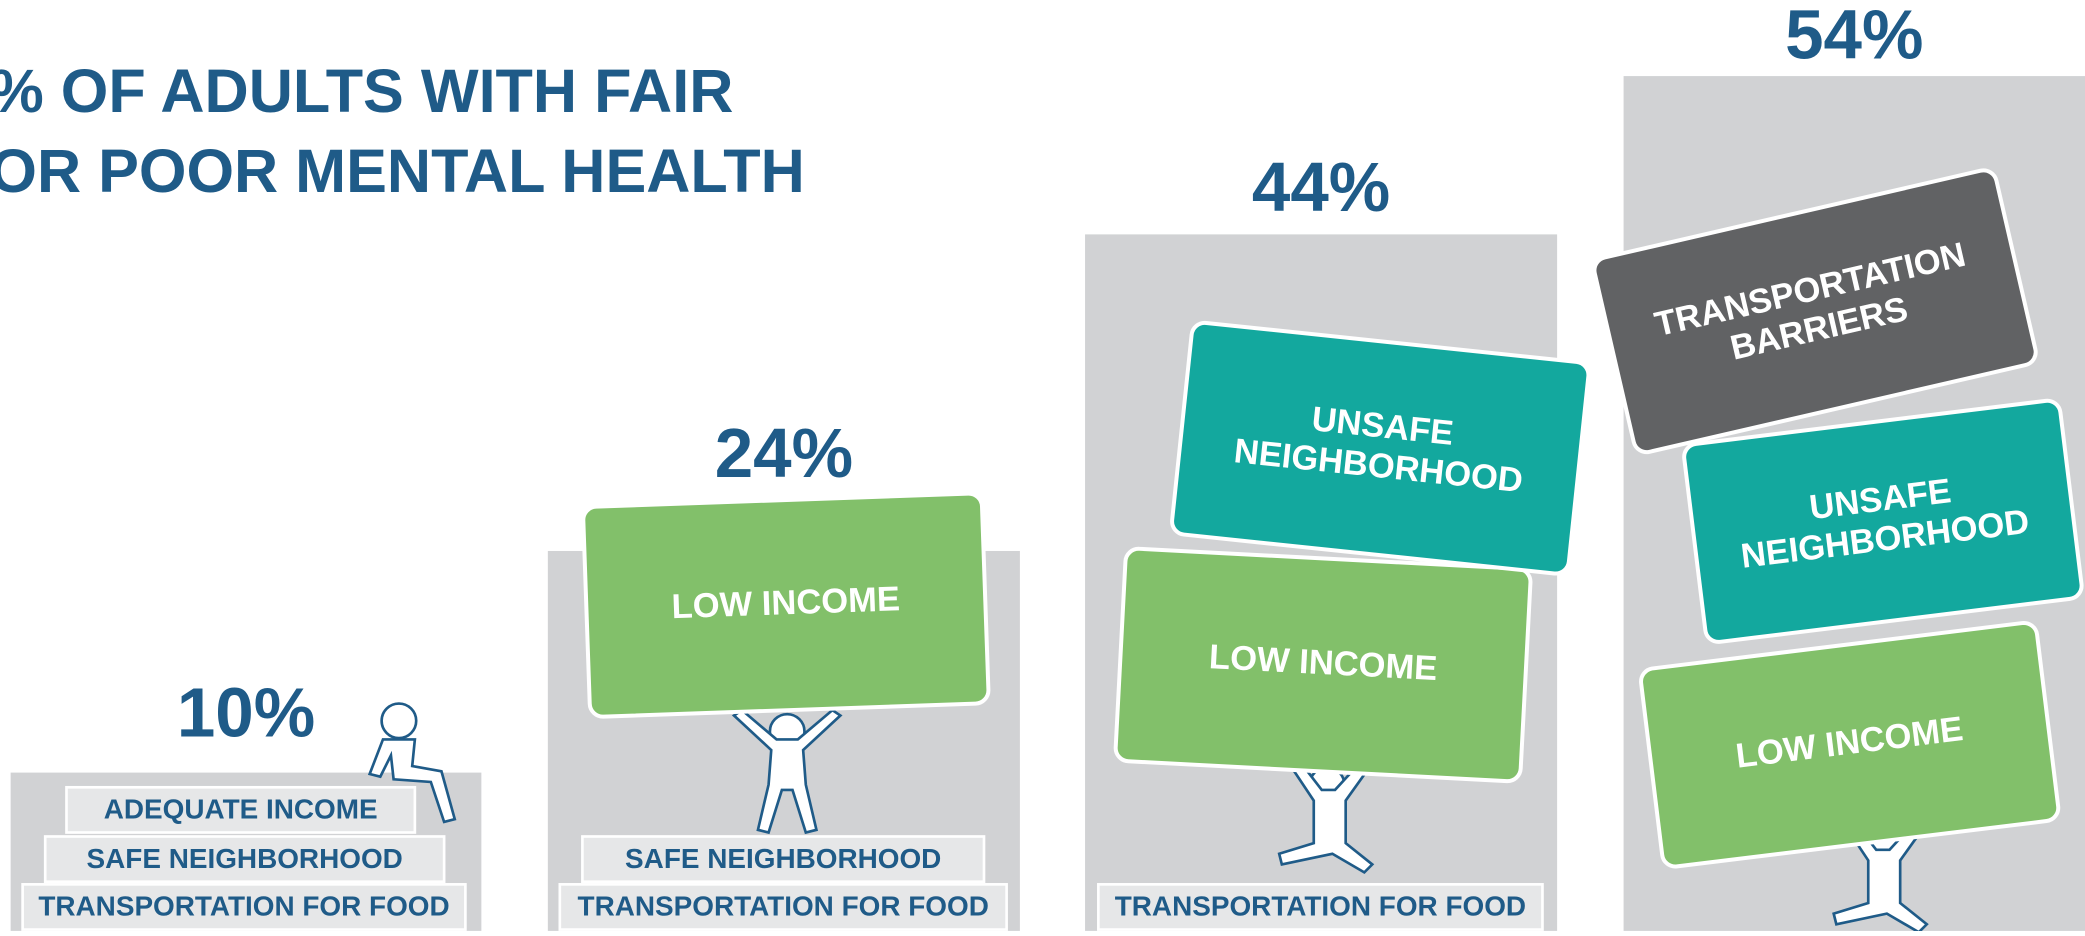 The height and width of the screenshot is (936, 2085). What do you see at coordinates (399, 721) in the screenshot?
I see `figure-head` at bounding box center [399, 721].